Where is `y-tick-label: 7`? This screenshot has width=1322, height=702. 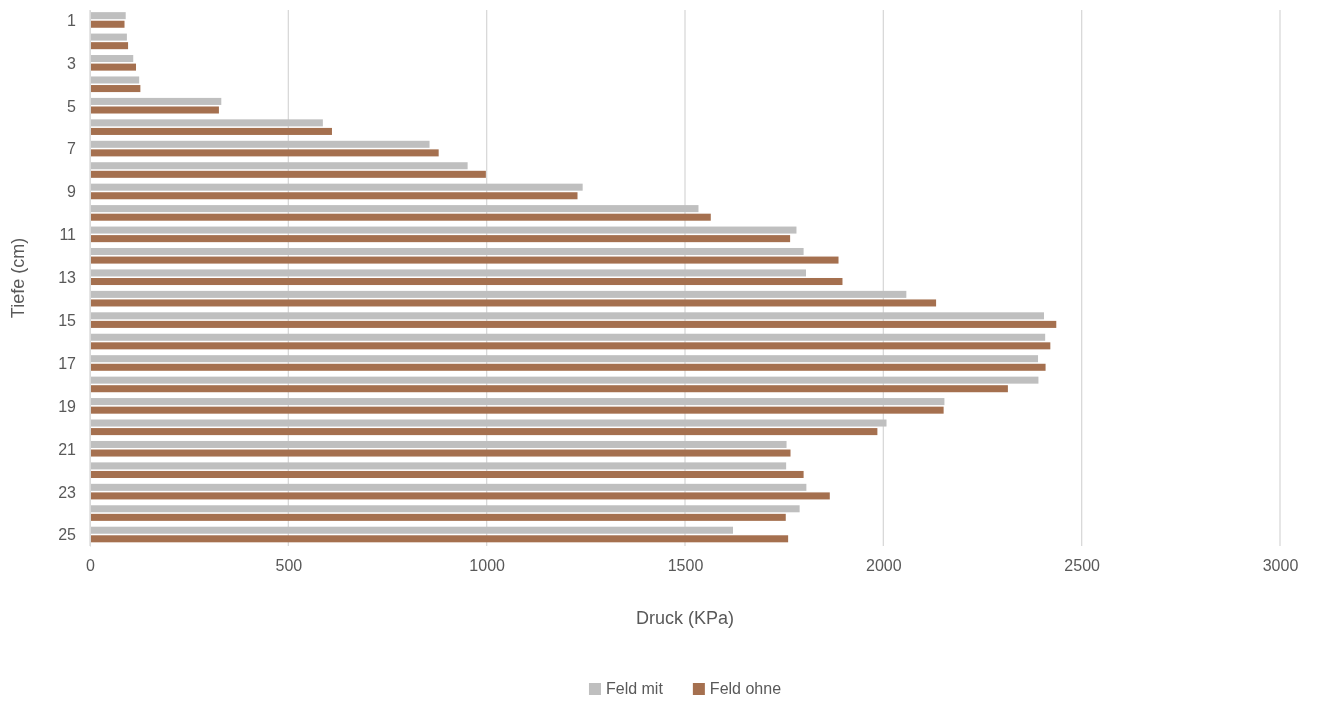 y-tick-label: 7 is located at coordinates (72, 149).